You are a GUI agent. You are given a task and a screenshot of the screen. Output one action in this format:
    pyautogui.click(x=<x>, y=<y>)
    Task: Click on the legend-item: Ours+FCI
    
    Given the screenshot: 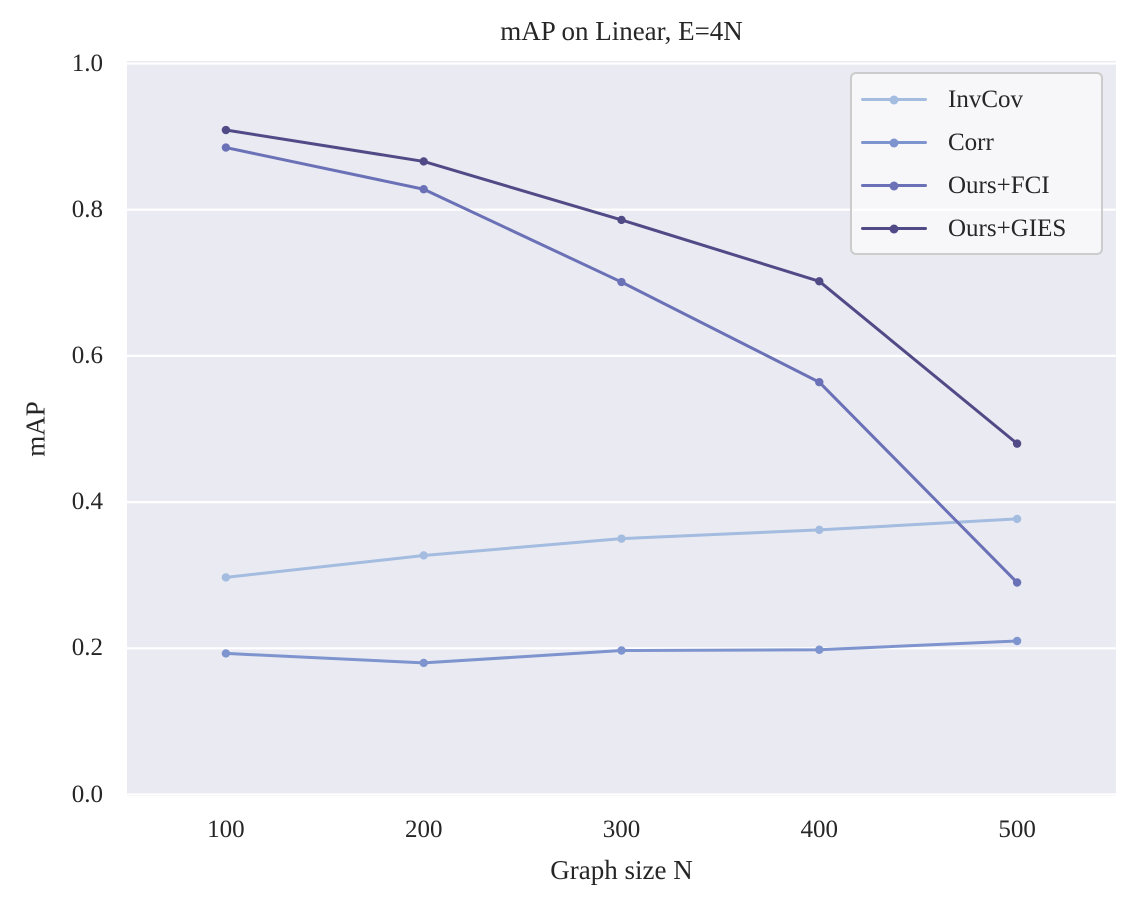 What is the action you would take?
    pyautogui.click(x=976, y=185)
    